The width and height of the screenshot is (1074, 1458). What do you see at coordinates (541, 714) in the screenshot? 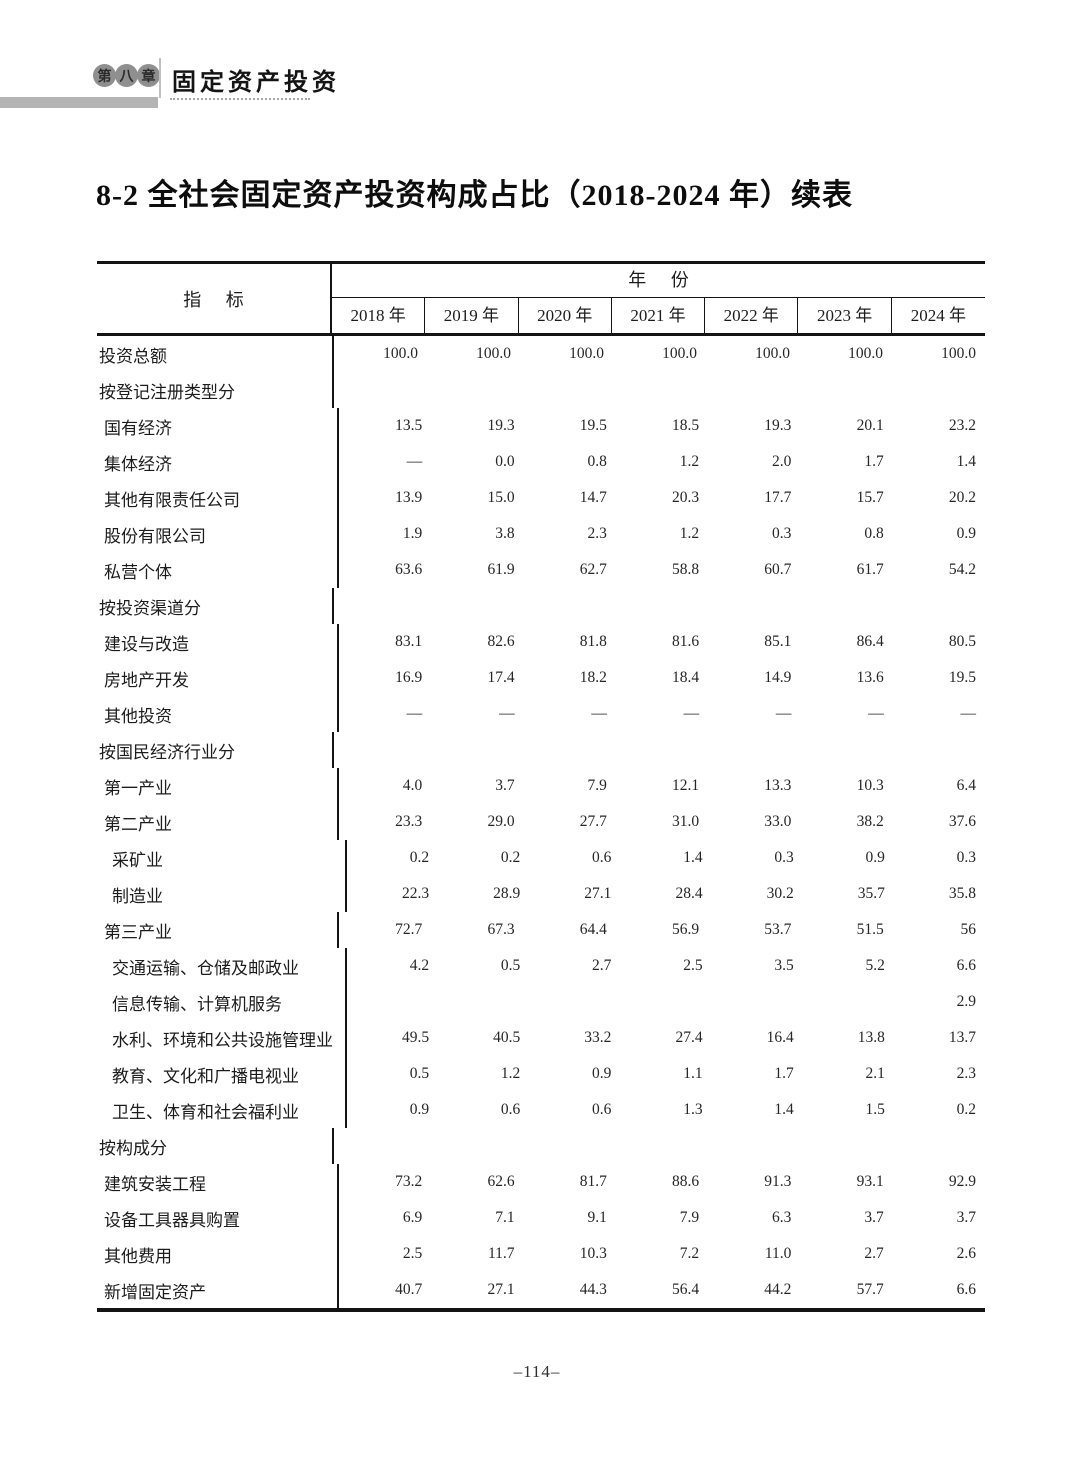
I see `table-row: 其他投资 — — — — — — —` at bounding box center [541, 714].